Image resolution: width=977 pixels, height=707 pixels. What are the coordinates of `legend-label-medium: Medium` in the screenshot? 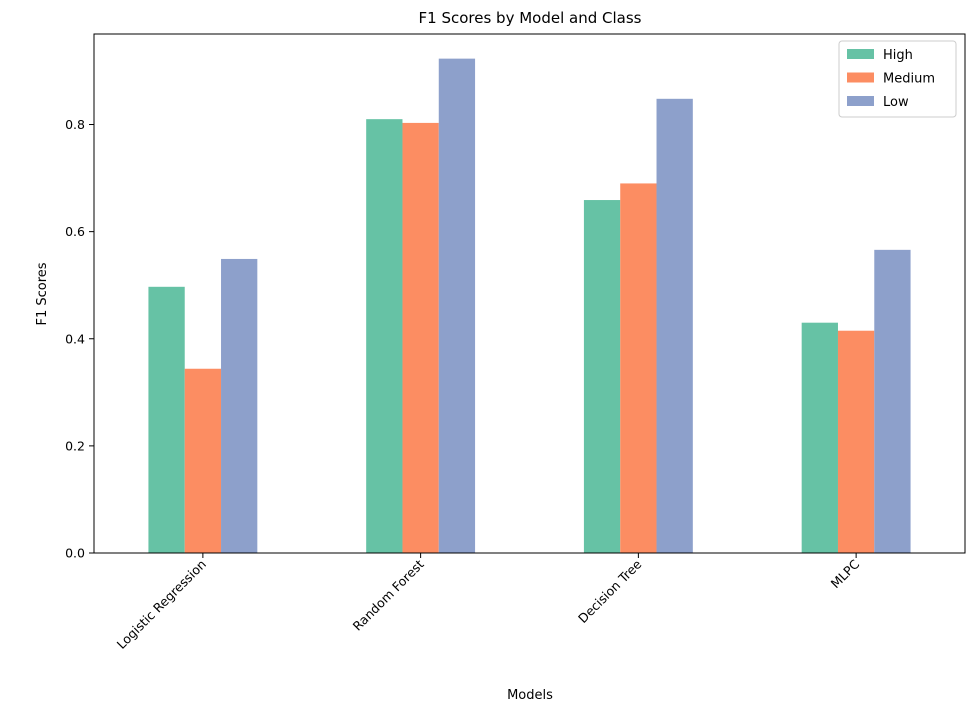 It's located at (909, 79).